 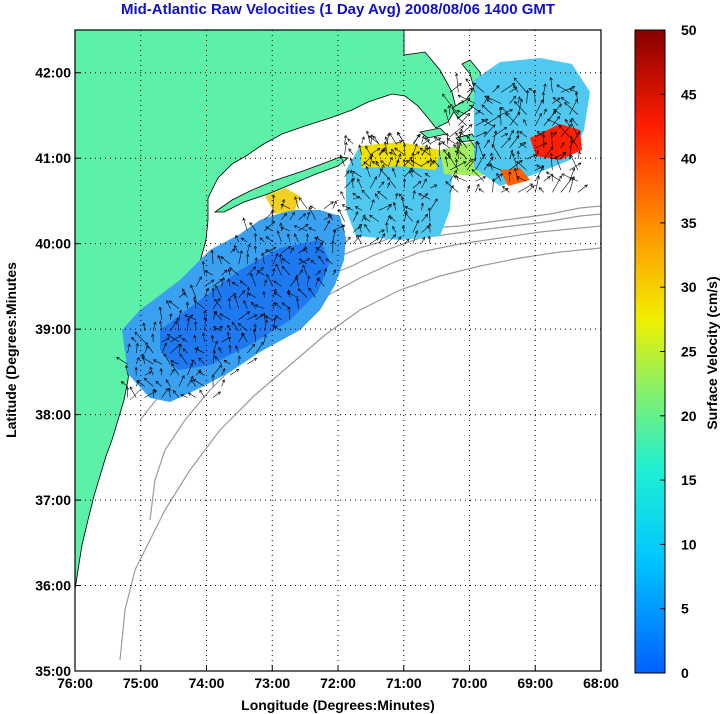 What do you see at coordinates (207, 683) in the screenshot?
I see `x-tick-label: 74:00` at bounding box center [207, 683].